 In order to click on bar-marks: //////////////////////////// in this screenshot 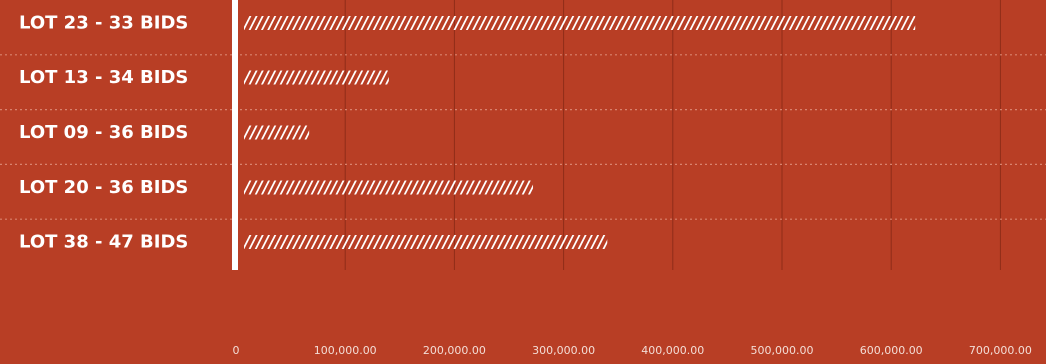, I will do `click(331, 78)`.